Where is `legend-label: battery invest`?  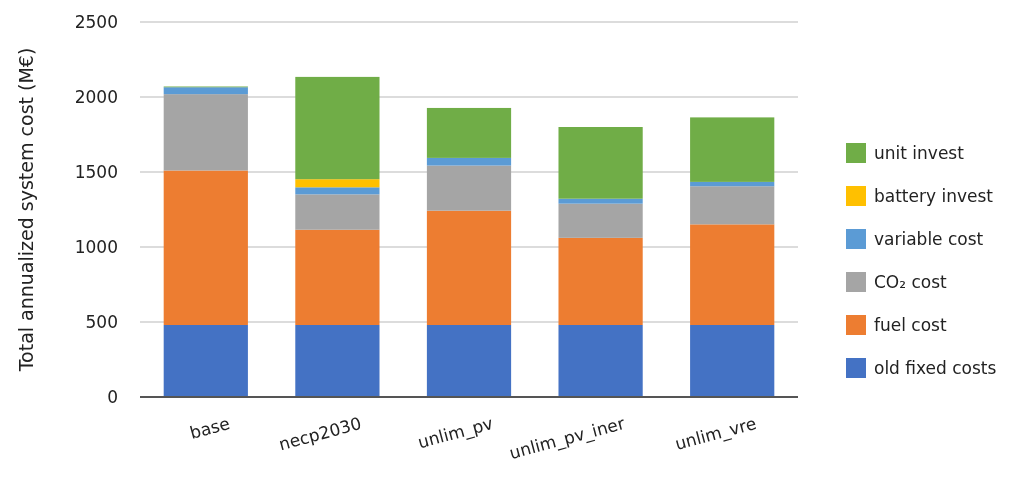
legend-label: battery invest is located at coordinates (934, 195).